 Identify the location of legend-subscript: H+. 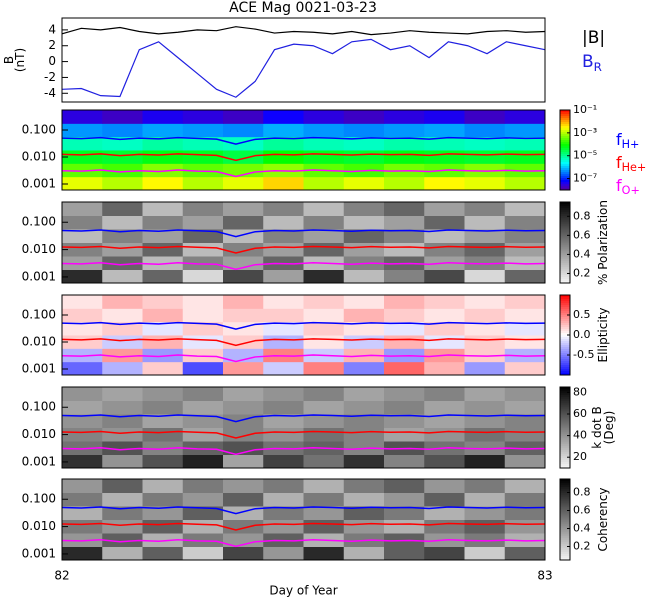
(631, 144).